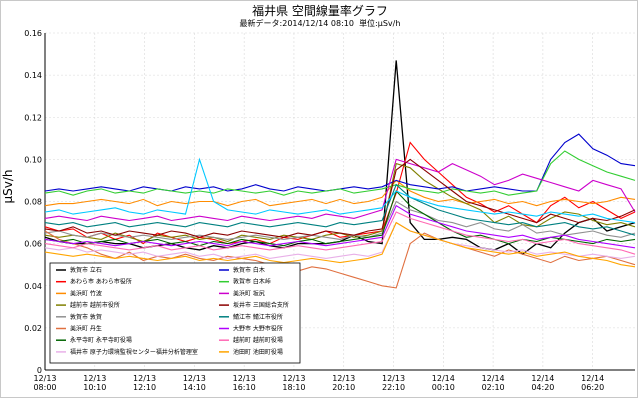 The width and height of the screenshot is (640, 400). I want to click on y-axis-label: μSv/h, so click(8, 186).